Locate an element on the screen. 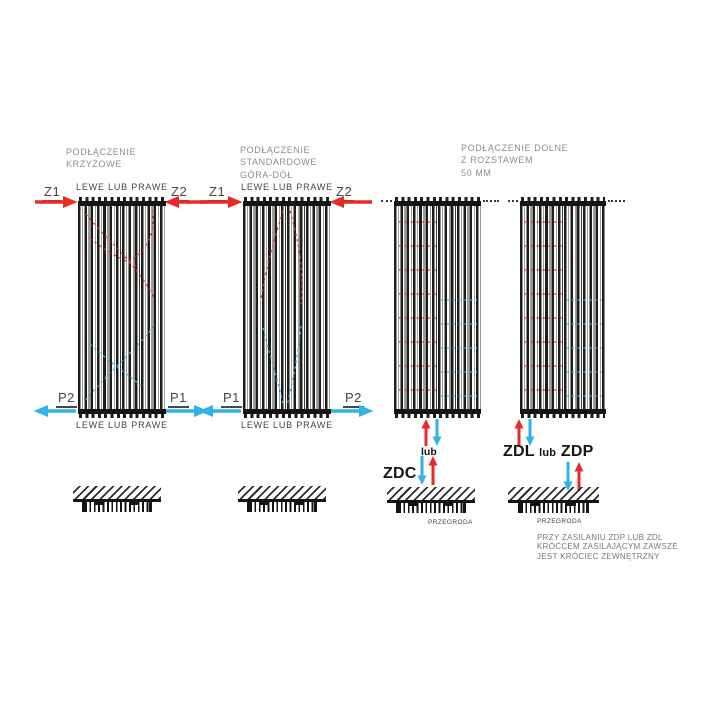 This screenshot has height=720, width=720. or-label: lub is located at coordinates (548, 453).